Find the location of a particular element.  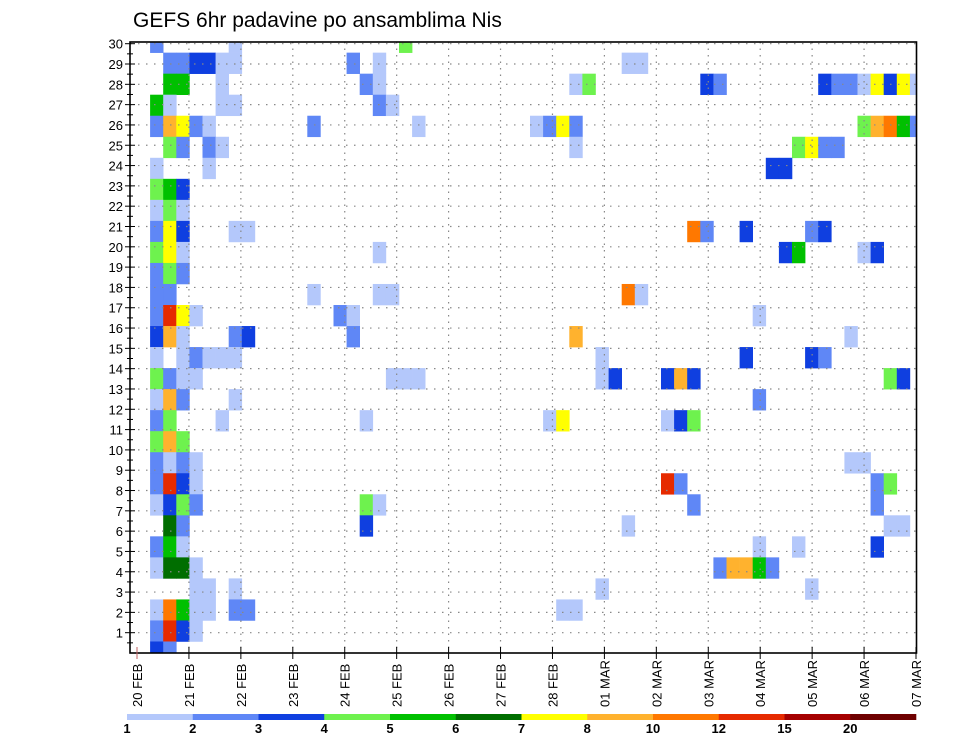

y-tick-label: 14 is located at coordinates (116, 369).